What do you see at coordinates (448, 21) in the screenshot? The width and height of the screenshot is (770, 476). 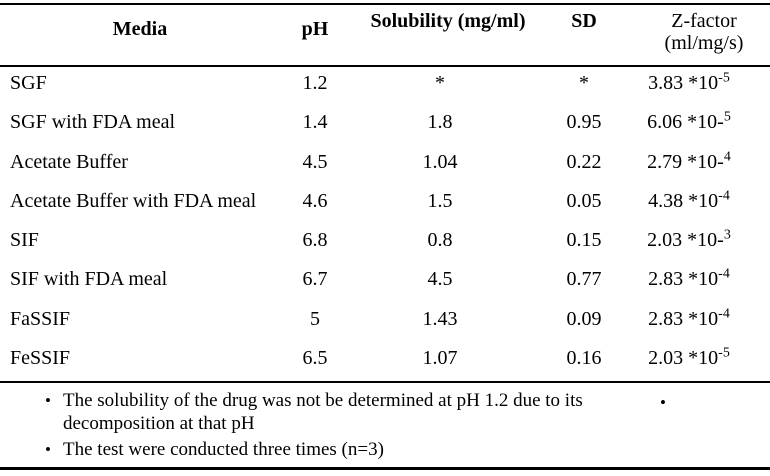 I see `column-header-solubility: Solubility (mg/ml)` at bounding box center [448, 21].